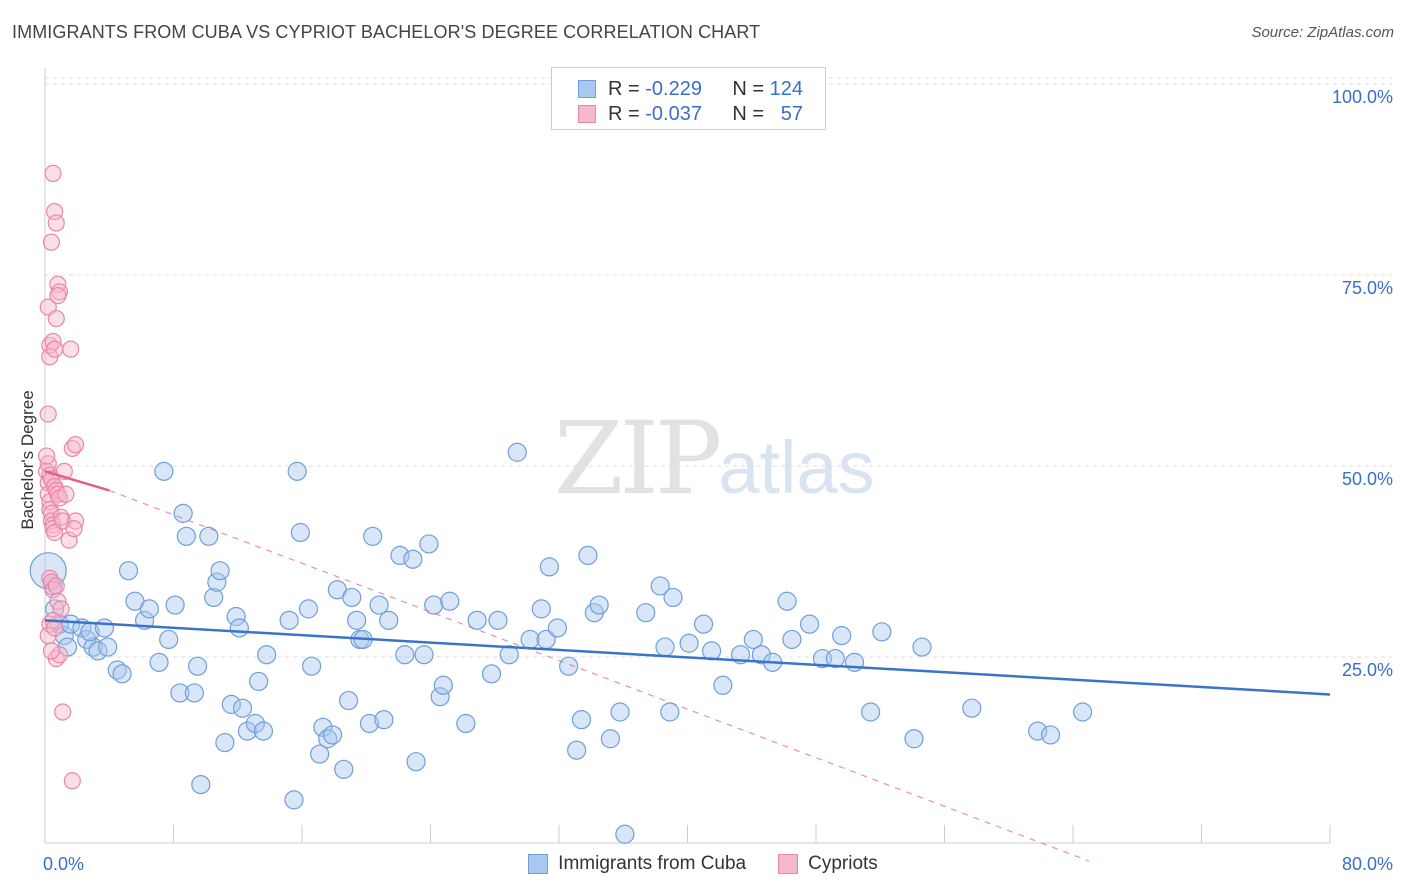  Describe the element at coordinates (786, 88) in the screenshot. I see `legend-n-value: 124` at that location.